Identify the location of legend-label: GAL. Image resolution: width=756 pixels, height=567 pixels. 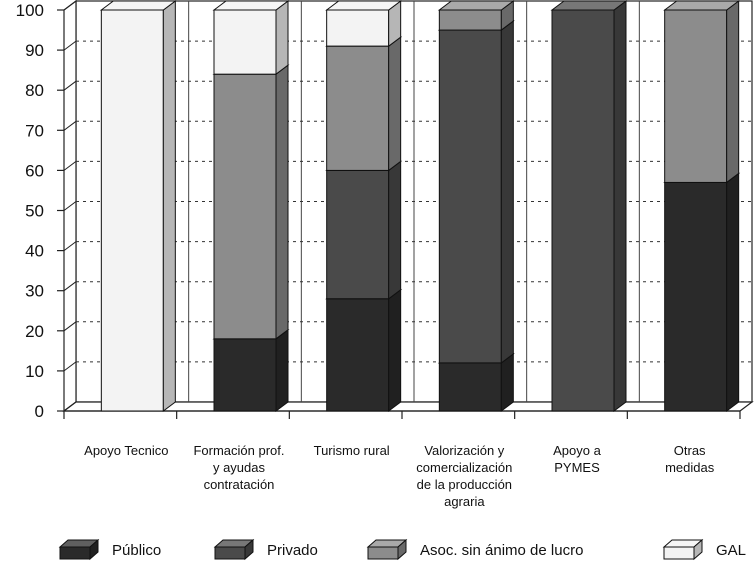
(731, 550).